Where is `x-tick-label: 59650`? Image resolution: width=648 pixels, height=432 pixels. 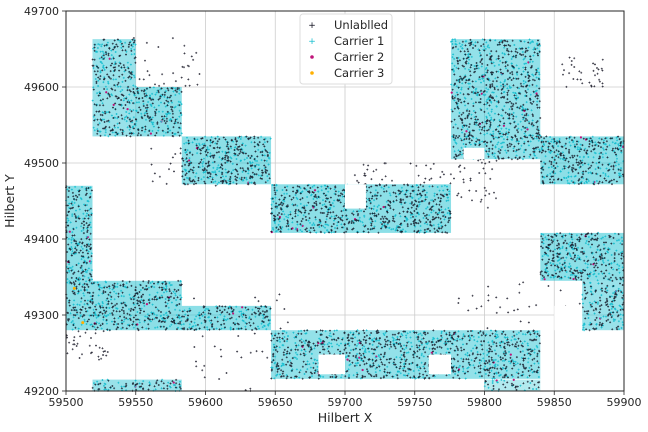
x-tick-label: 59650 is located at coordinates (275, 402).